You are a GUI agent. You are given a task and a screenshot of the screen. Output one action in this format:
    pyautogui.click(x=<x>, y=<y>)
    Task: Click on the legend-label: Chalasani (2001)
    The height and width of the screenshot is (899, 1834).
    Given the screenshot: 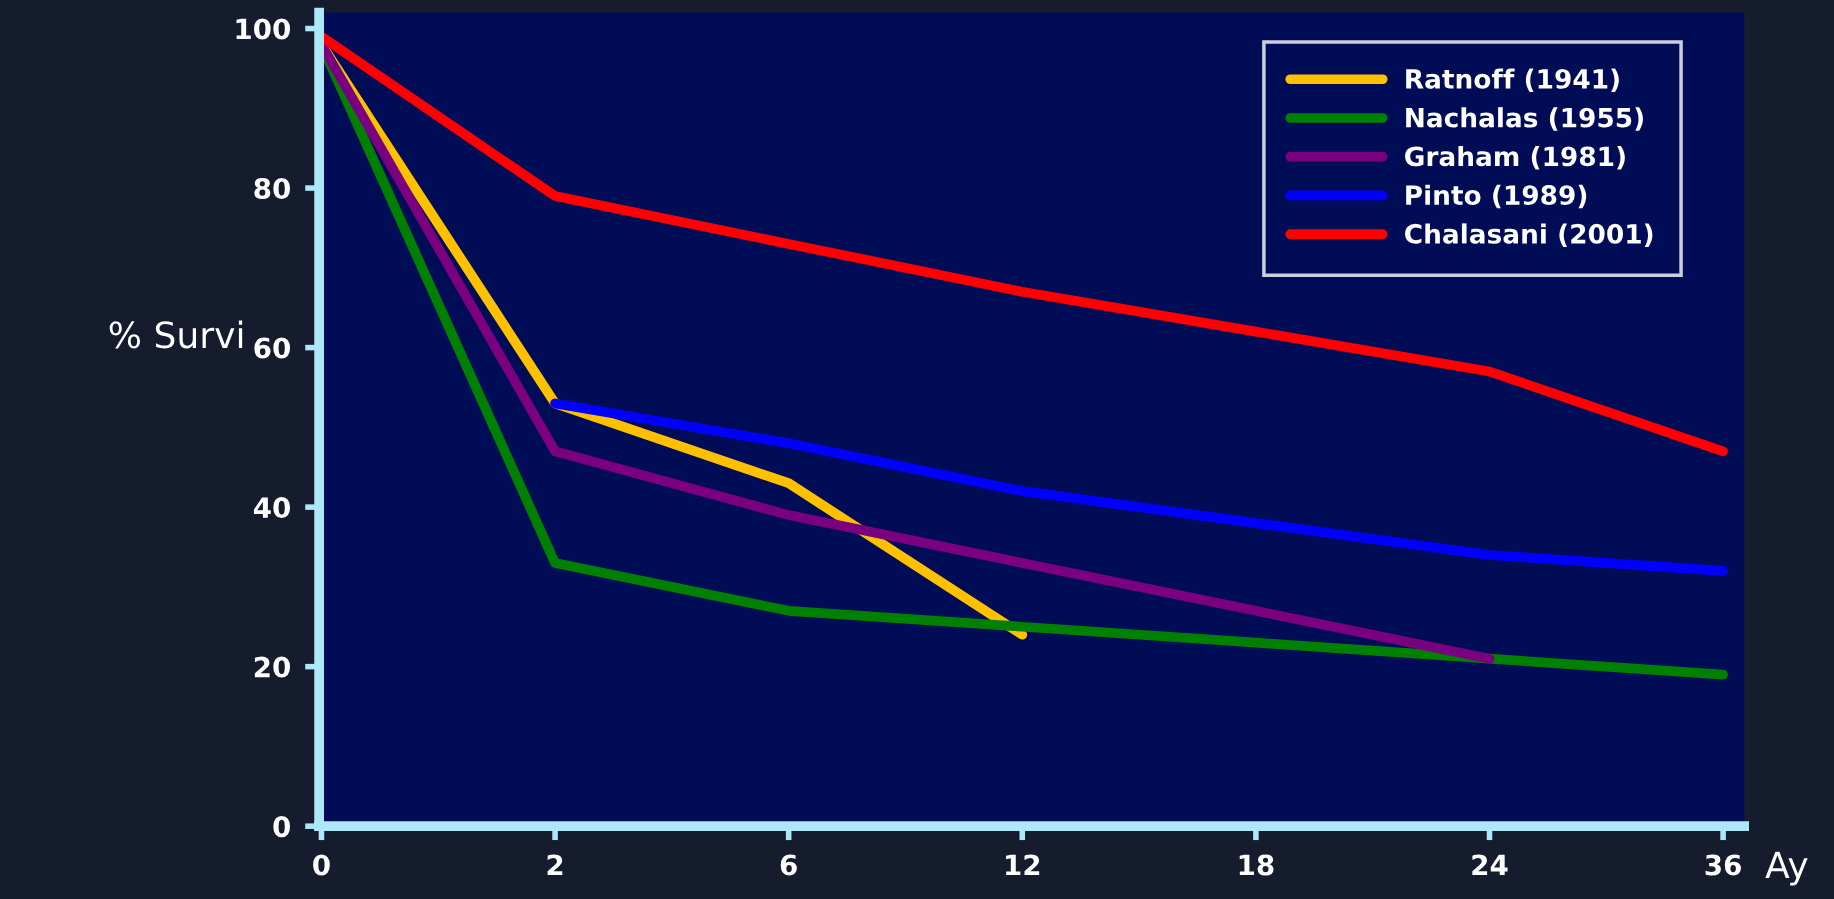 What is the action you would take?
    pyautogui.click(x=1529, y=235)
    